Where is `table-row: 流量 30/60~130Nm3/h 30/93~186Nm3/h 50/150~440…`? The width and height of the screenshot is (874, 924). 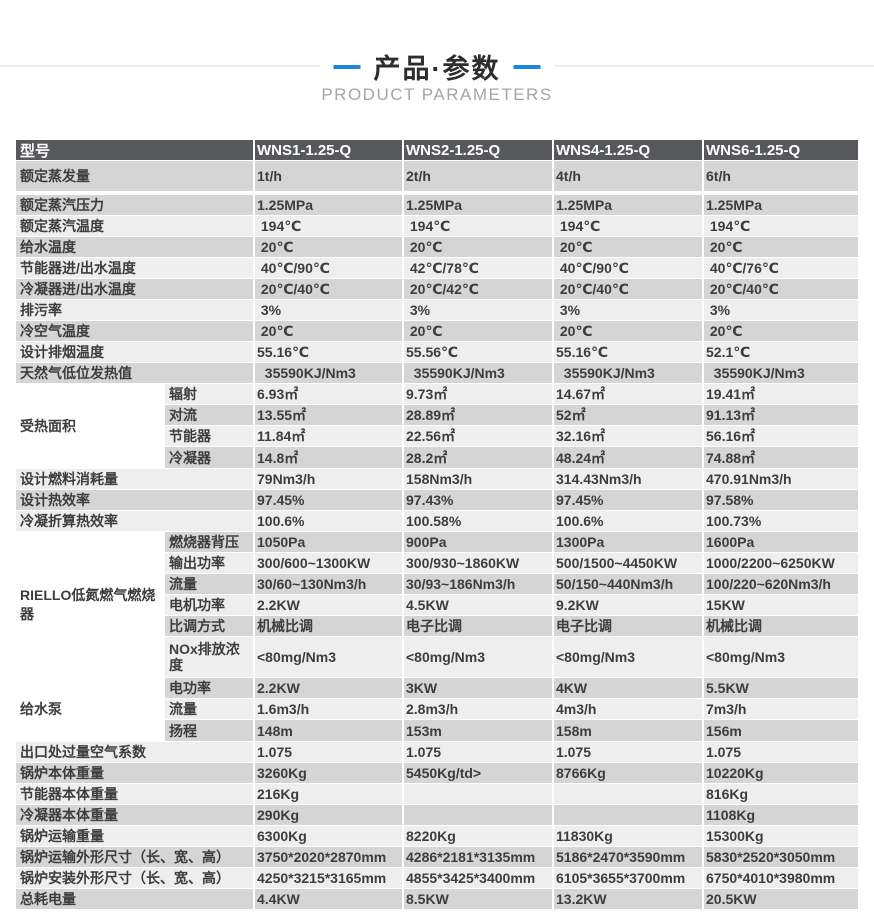 table-row: 流量 30/60~130Nm3/h 30/93~186Nm3/h 50/150~440… is located at coordinates (511, 584).